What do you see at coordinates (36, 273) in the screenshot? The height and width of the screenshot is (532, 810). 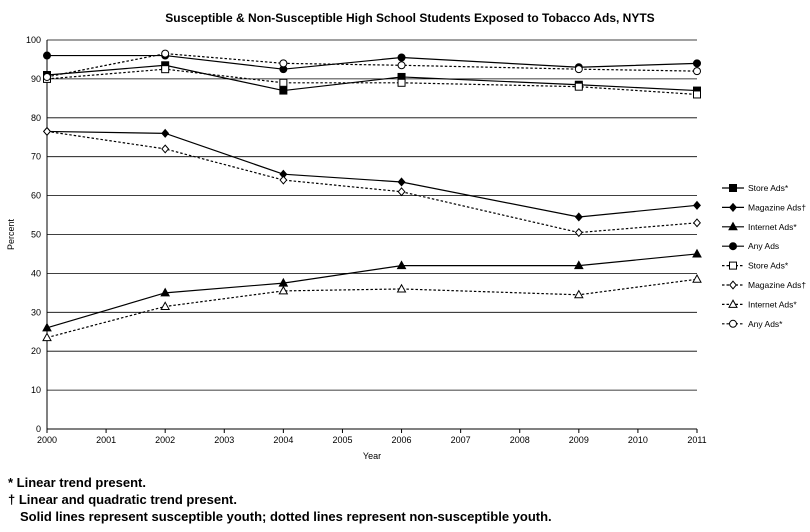 I see `y-tick-label: 40` at bounding box center [36, 273].